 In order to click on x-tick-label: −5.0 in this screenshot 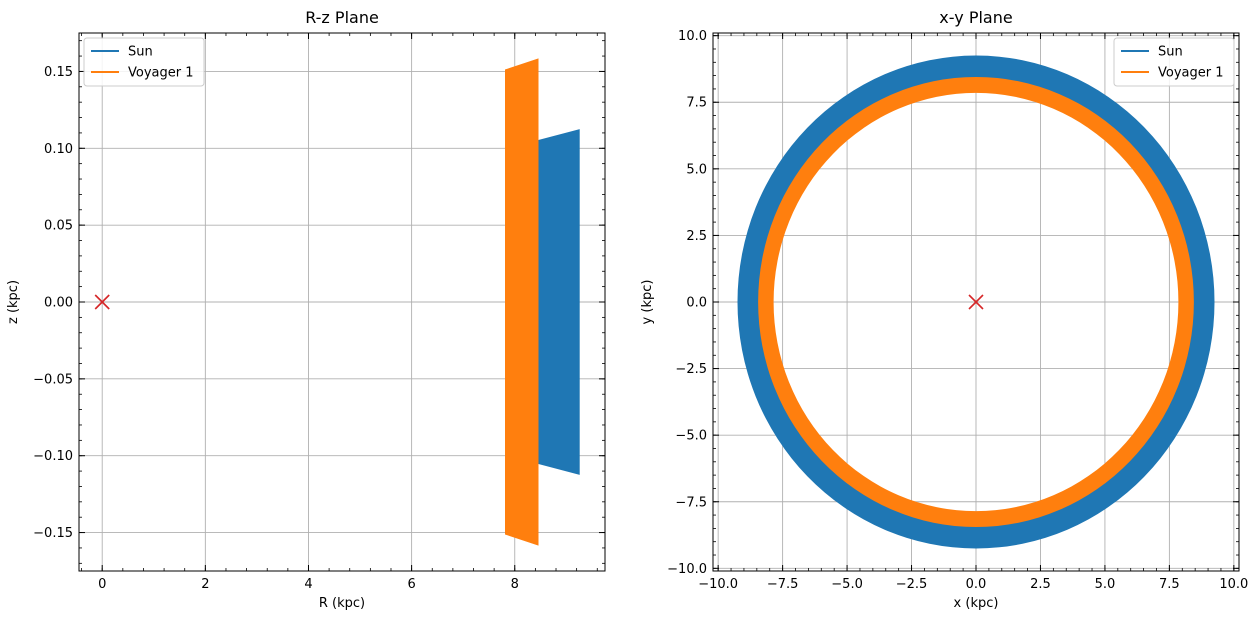, I will do `click(847, 584)`.